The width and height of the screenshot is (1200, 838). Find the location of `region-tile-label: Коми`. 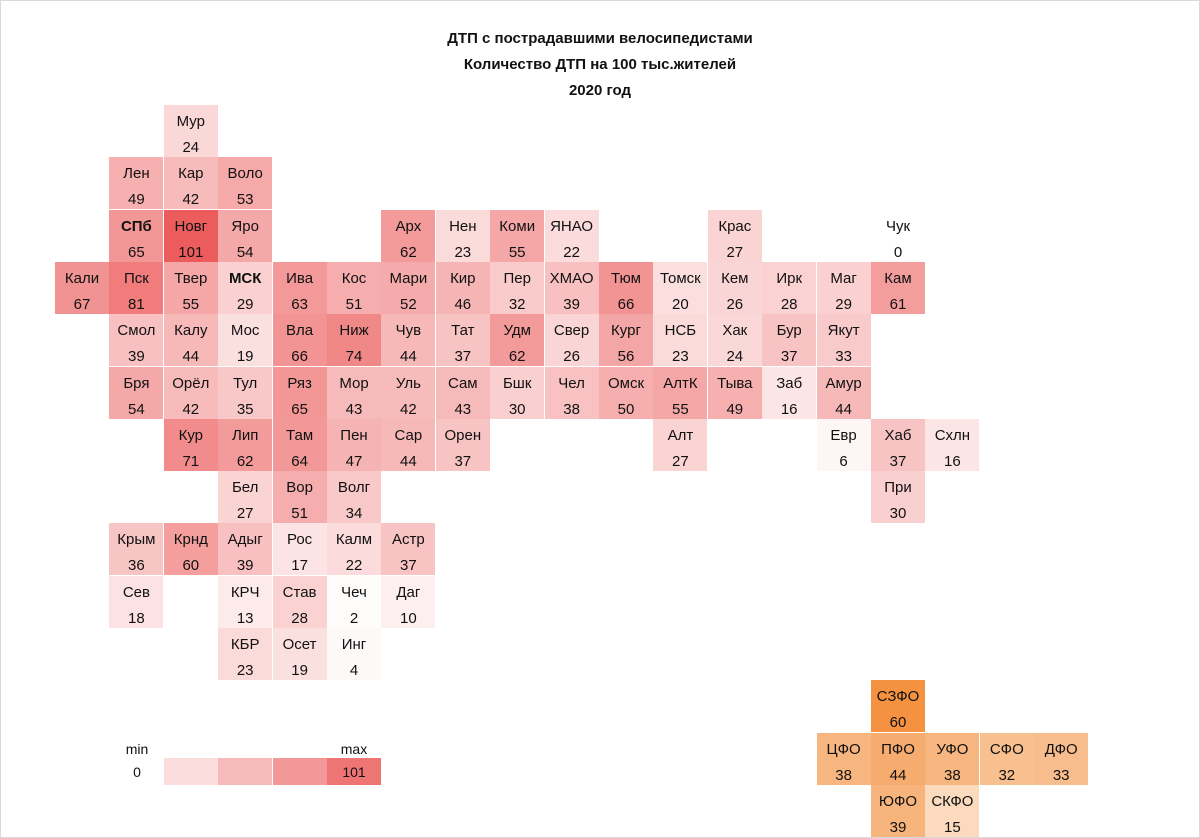

region-tile-label: Коми is located at coordinates (517, 226).